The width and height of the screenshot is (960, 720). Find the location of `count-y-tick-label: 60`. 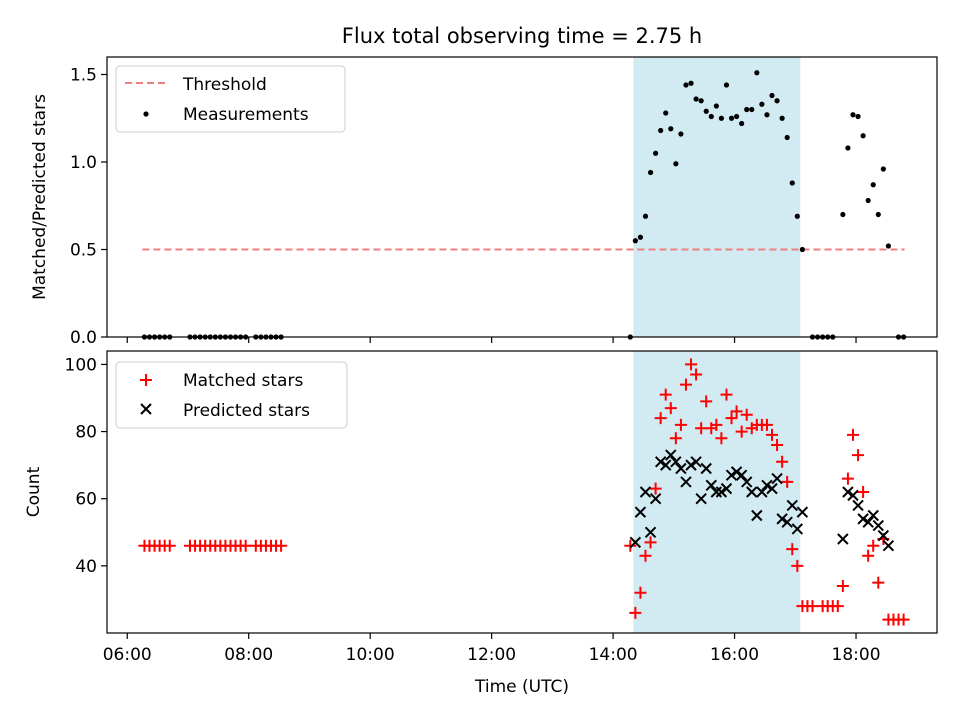

count-y-tick-label: 60 is located at coordinates (86, 500).